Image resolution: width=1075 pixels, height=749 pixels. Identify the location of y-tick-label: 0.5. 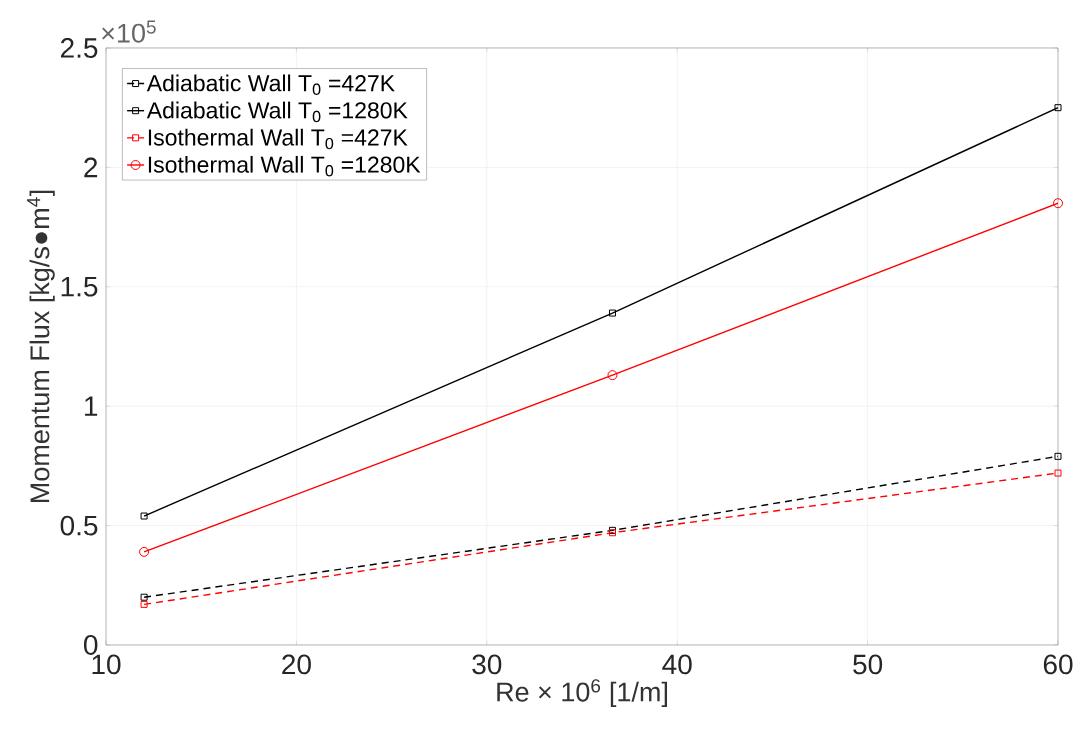
(79, 525).